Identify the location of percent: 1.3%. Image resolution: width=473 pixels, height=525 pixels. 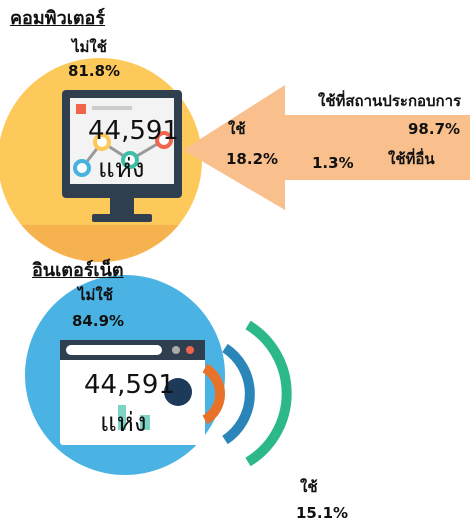
(333, 163).